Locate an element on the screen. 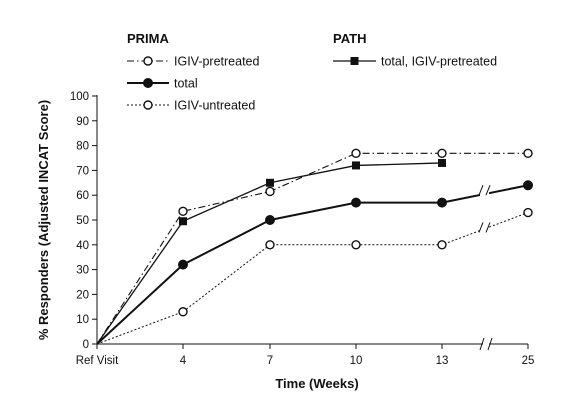  y-tick-label: 50 is located at coordinates (82, 221).